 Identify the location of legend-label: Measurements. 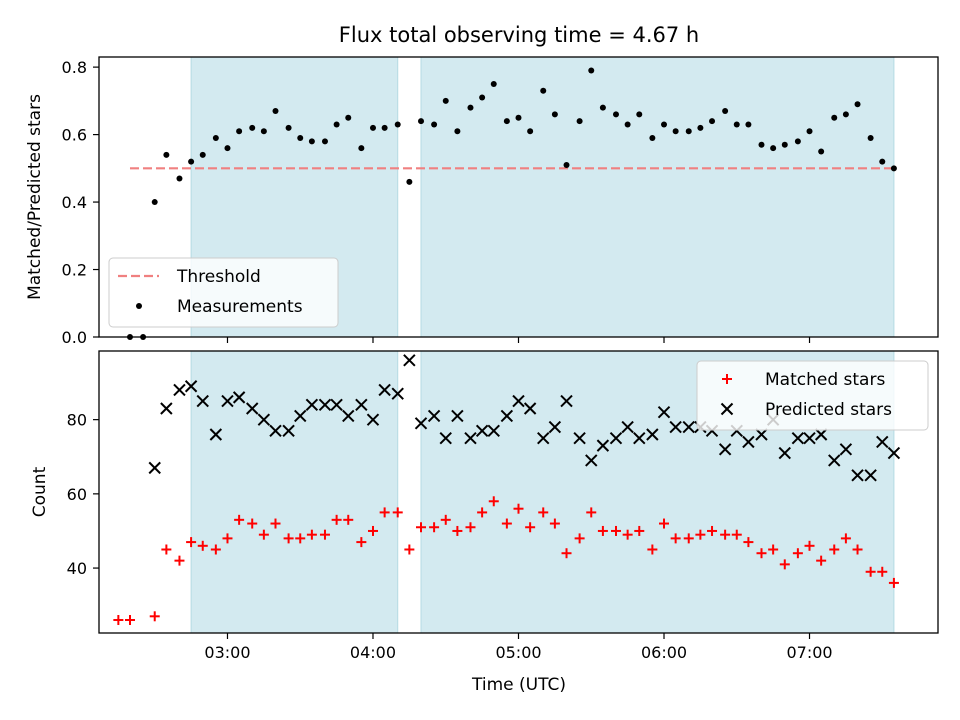
(240, 307).